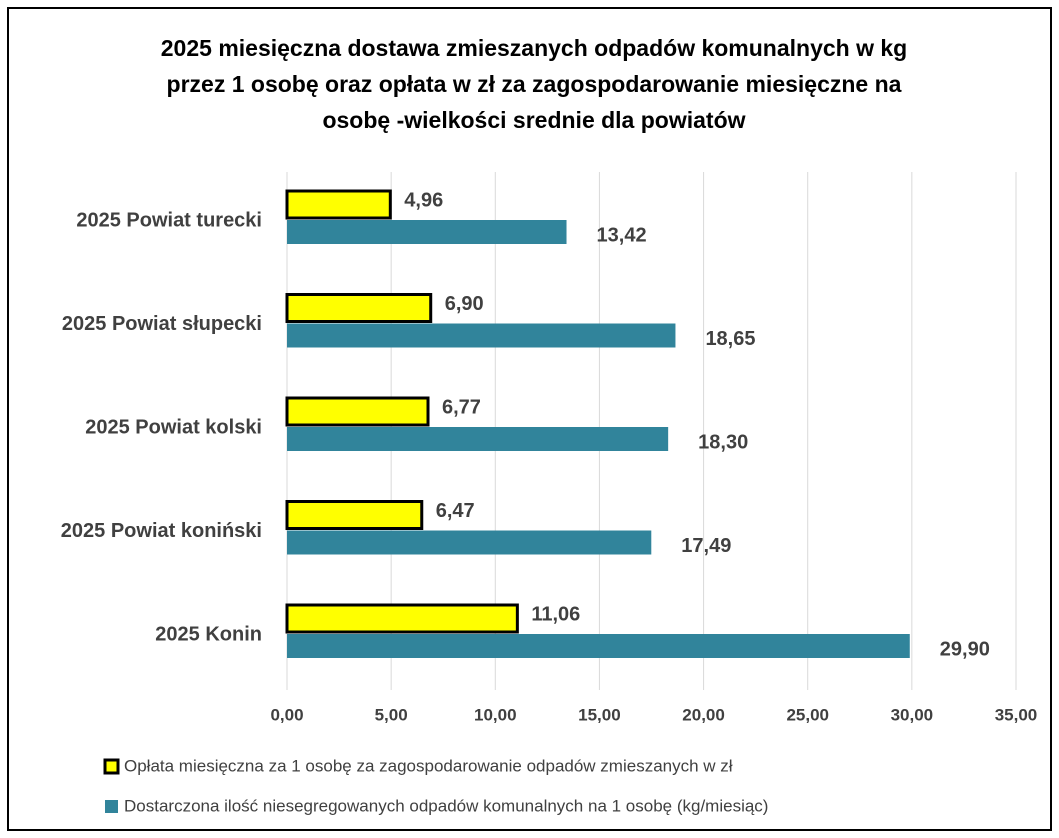  What do you see at coordinates (965, 649) in the screenshot?
I see `value-label: 29,90` at bounding box center [965, 649].